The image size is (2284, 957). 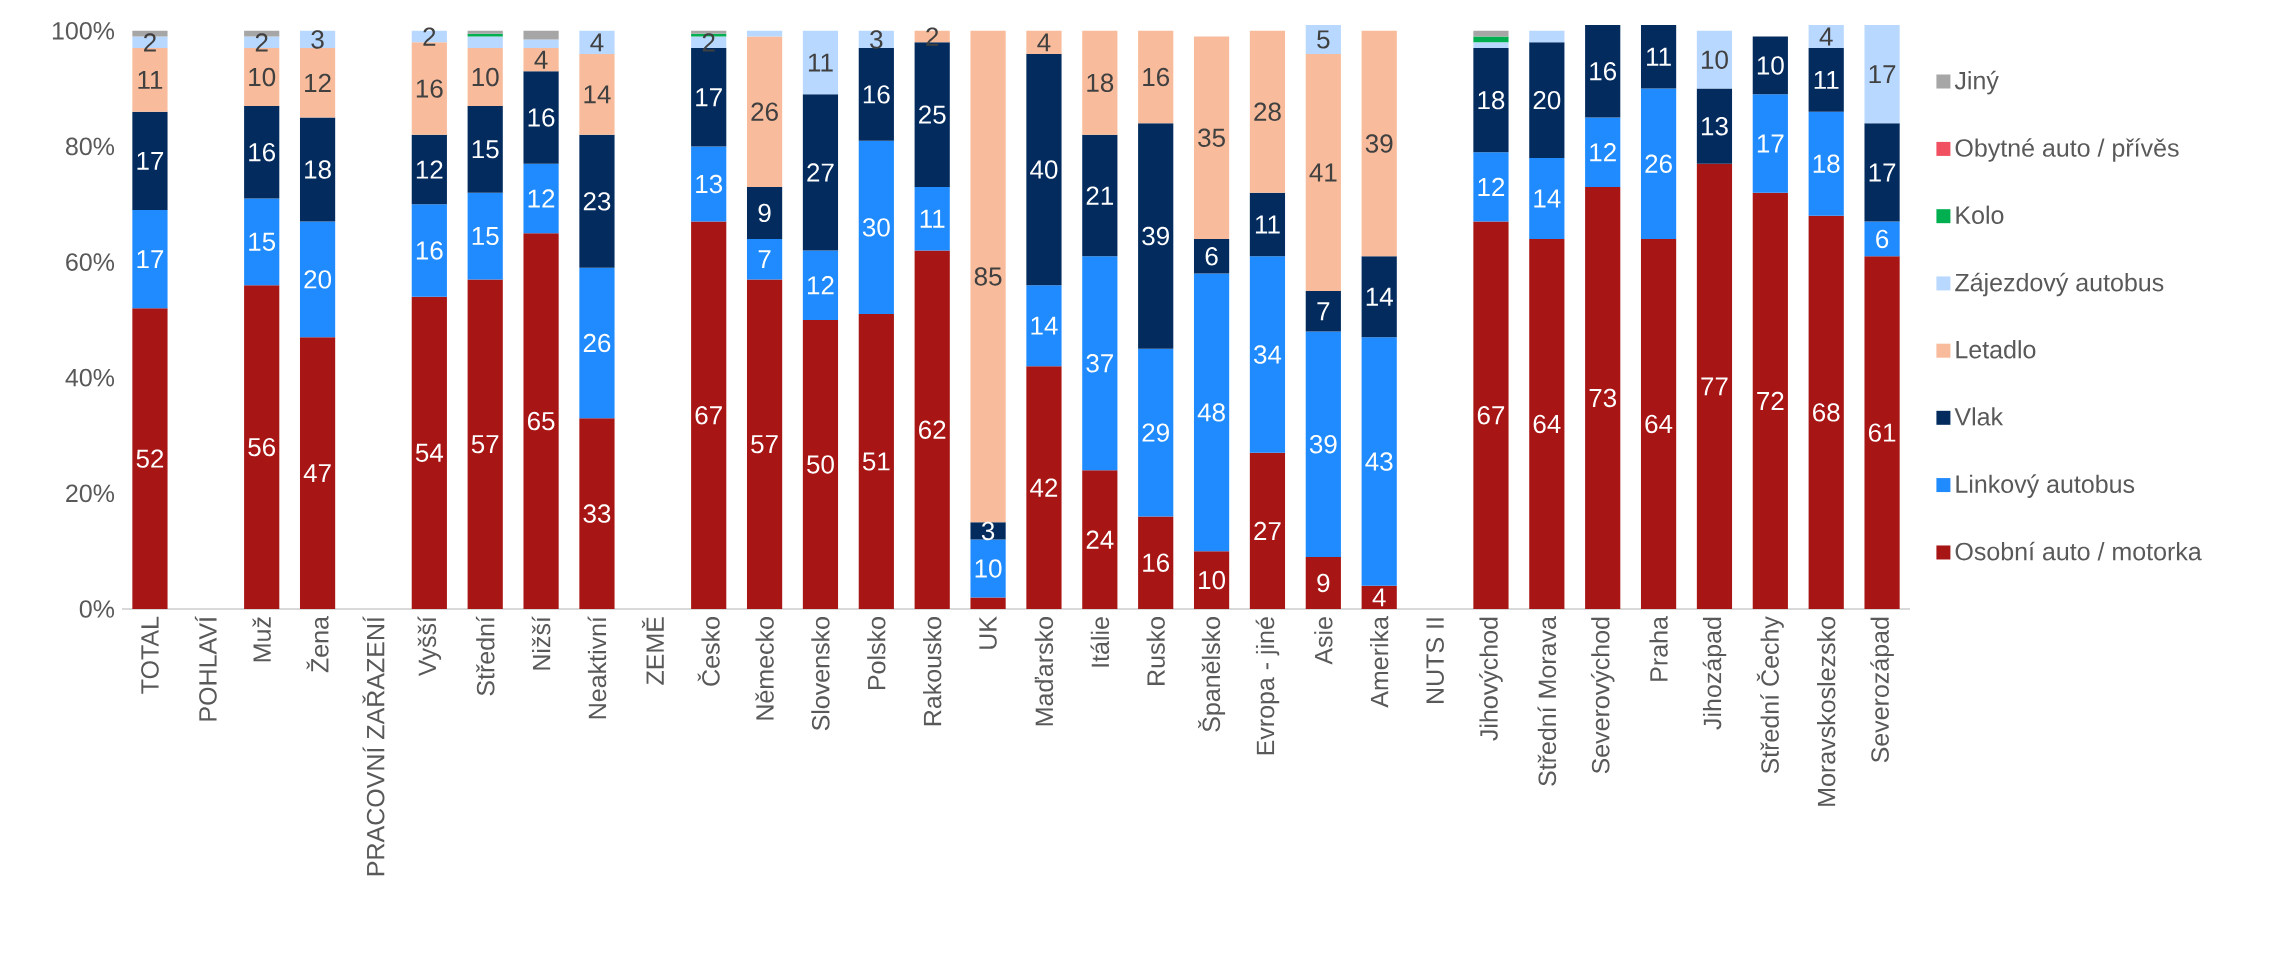 I want to click on data-label: 37, so click(x=1099, y=363).